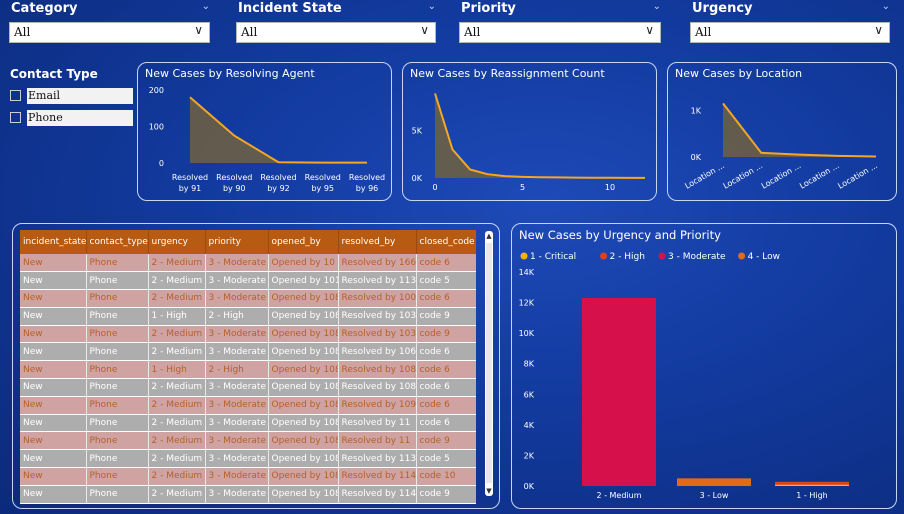 This screenshot has width=904, height=514. Describe the element at coordinates (303, 263) in the screenshot. I see `table-cell: Opened by 10` at that location.